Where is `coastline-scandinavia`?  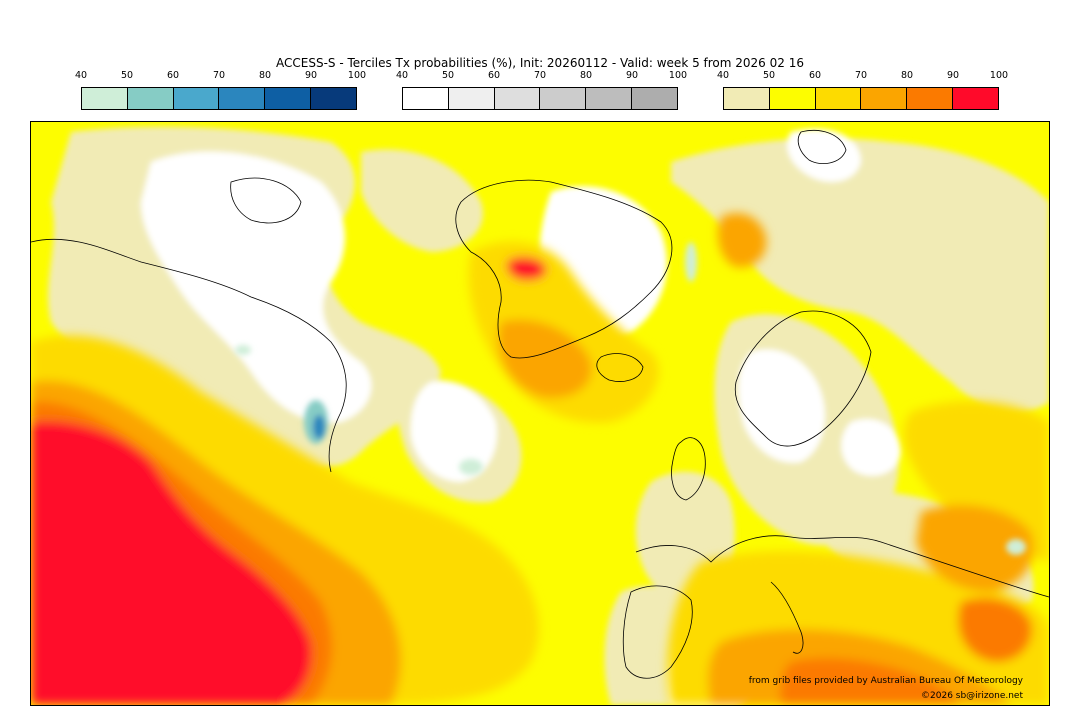
coastline-scandinavia is located at coordinates (803, 378).